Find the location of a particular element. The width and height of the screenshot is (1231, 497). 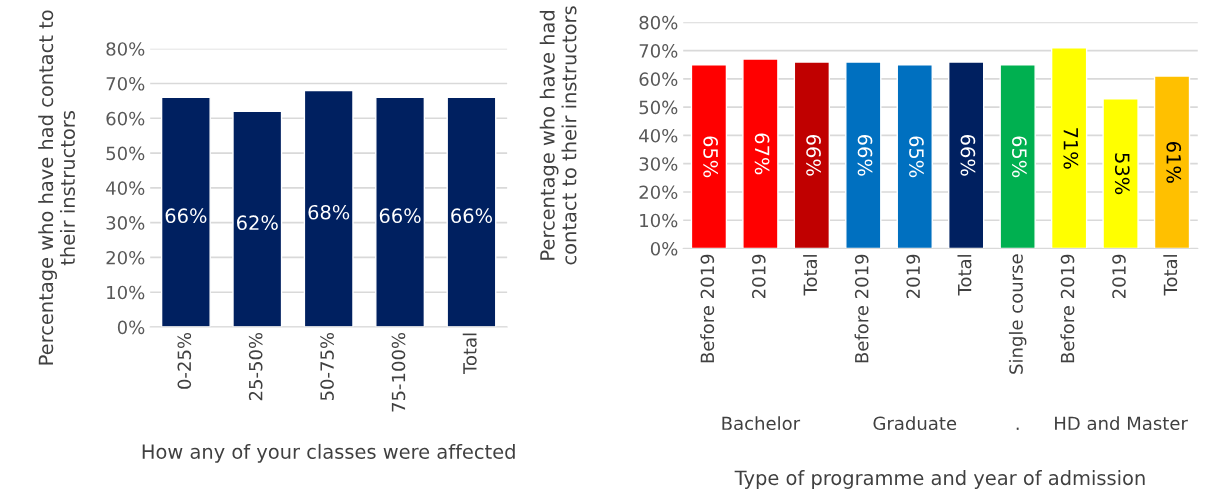

data-label: 68% is located at coordinates (329, 212).